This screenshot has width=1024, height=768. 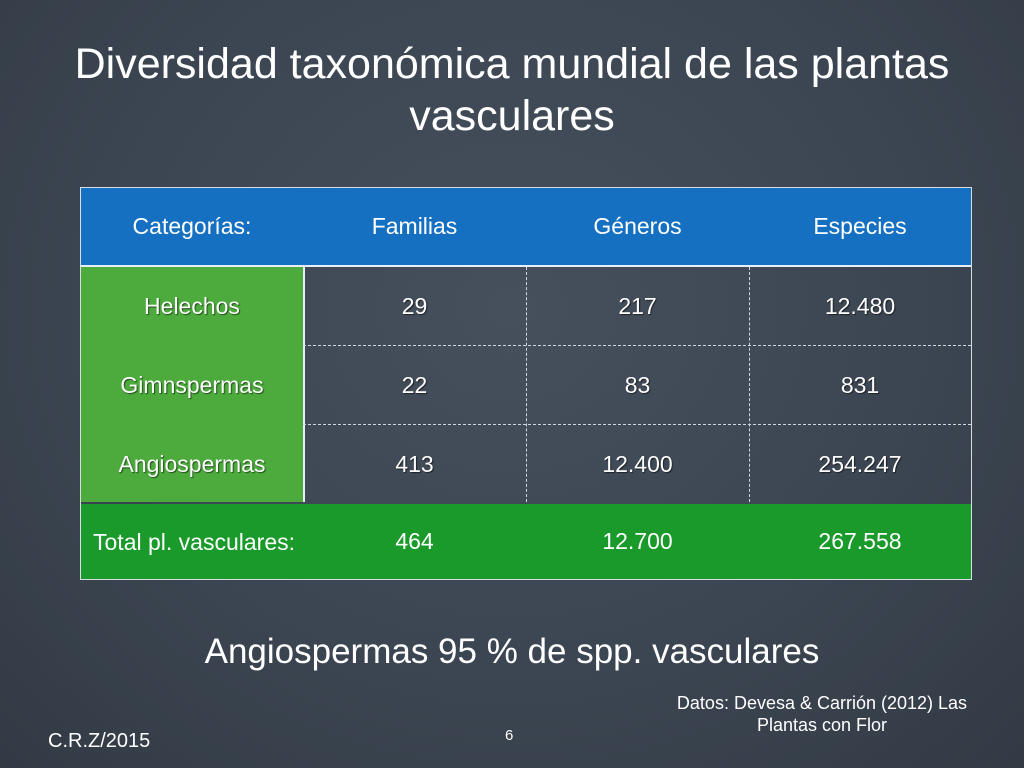 I want to click on author-footer: C.R.Z/2015, so click(x=99, y=741).